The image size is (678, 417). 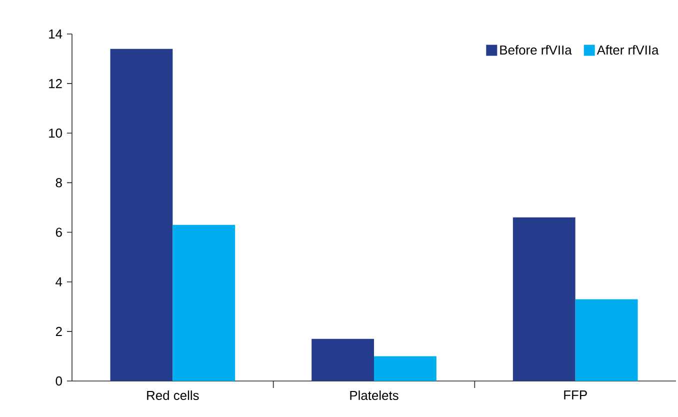 I want to click on y-tick-label: 10, so click(x=55, y=133).